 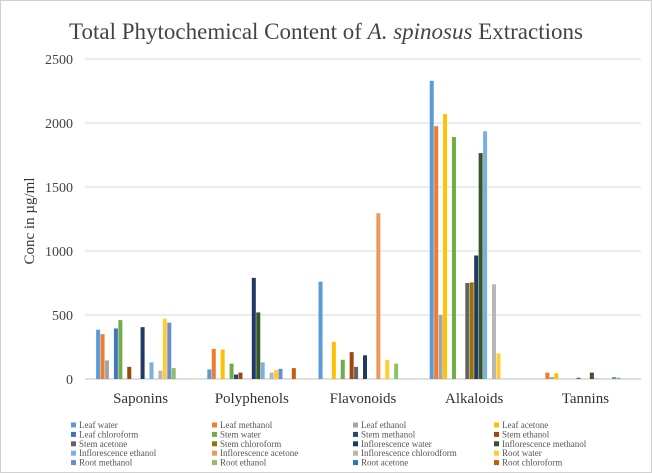 I want to click on y-tick-label: 2000, so click(x=59, y=124).